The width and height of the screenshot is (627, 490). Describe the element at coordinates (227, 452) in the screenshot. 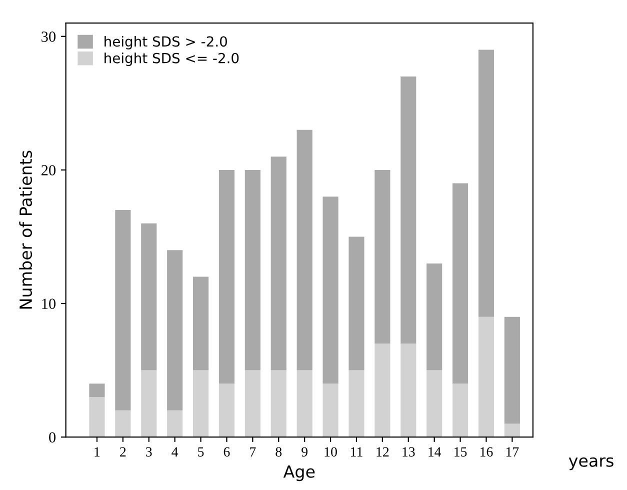

I see `x-tick-label: 6` at that location.